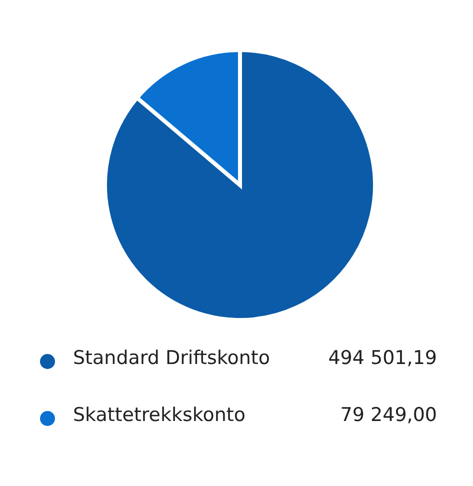  Describe the element at coordinates (388, 415) in the screenshot. I see `data-label: 79 249,00` at that location.